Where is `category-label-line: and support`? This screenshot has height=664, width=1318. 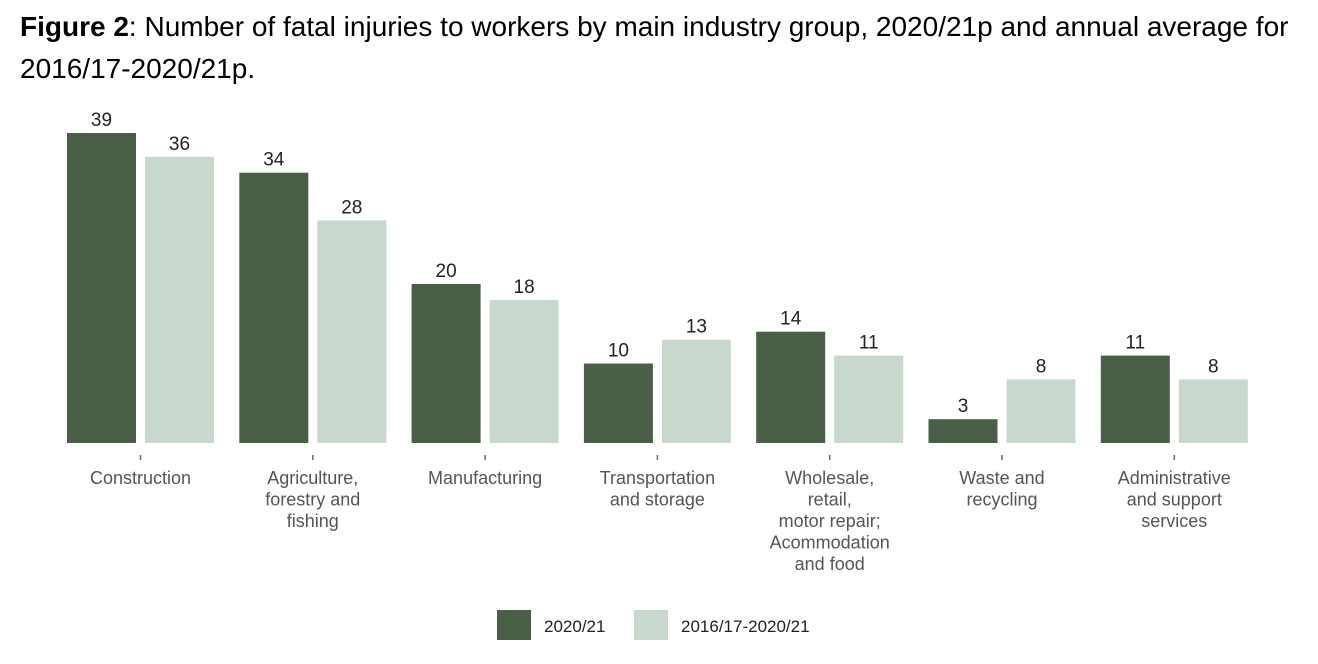 category-label-line: and support is located at coordinates (1174, 500).